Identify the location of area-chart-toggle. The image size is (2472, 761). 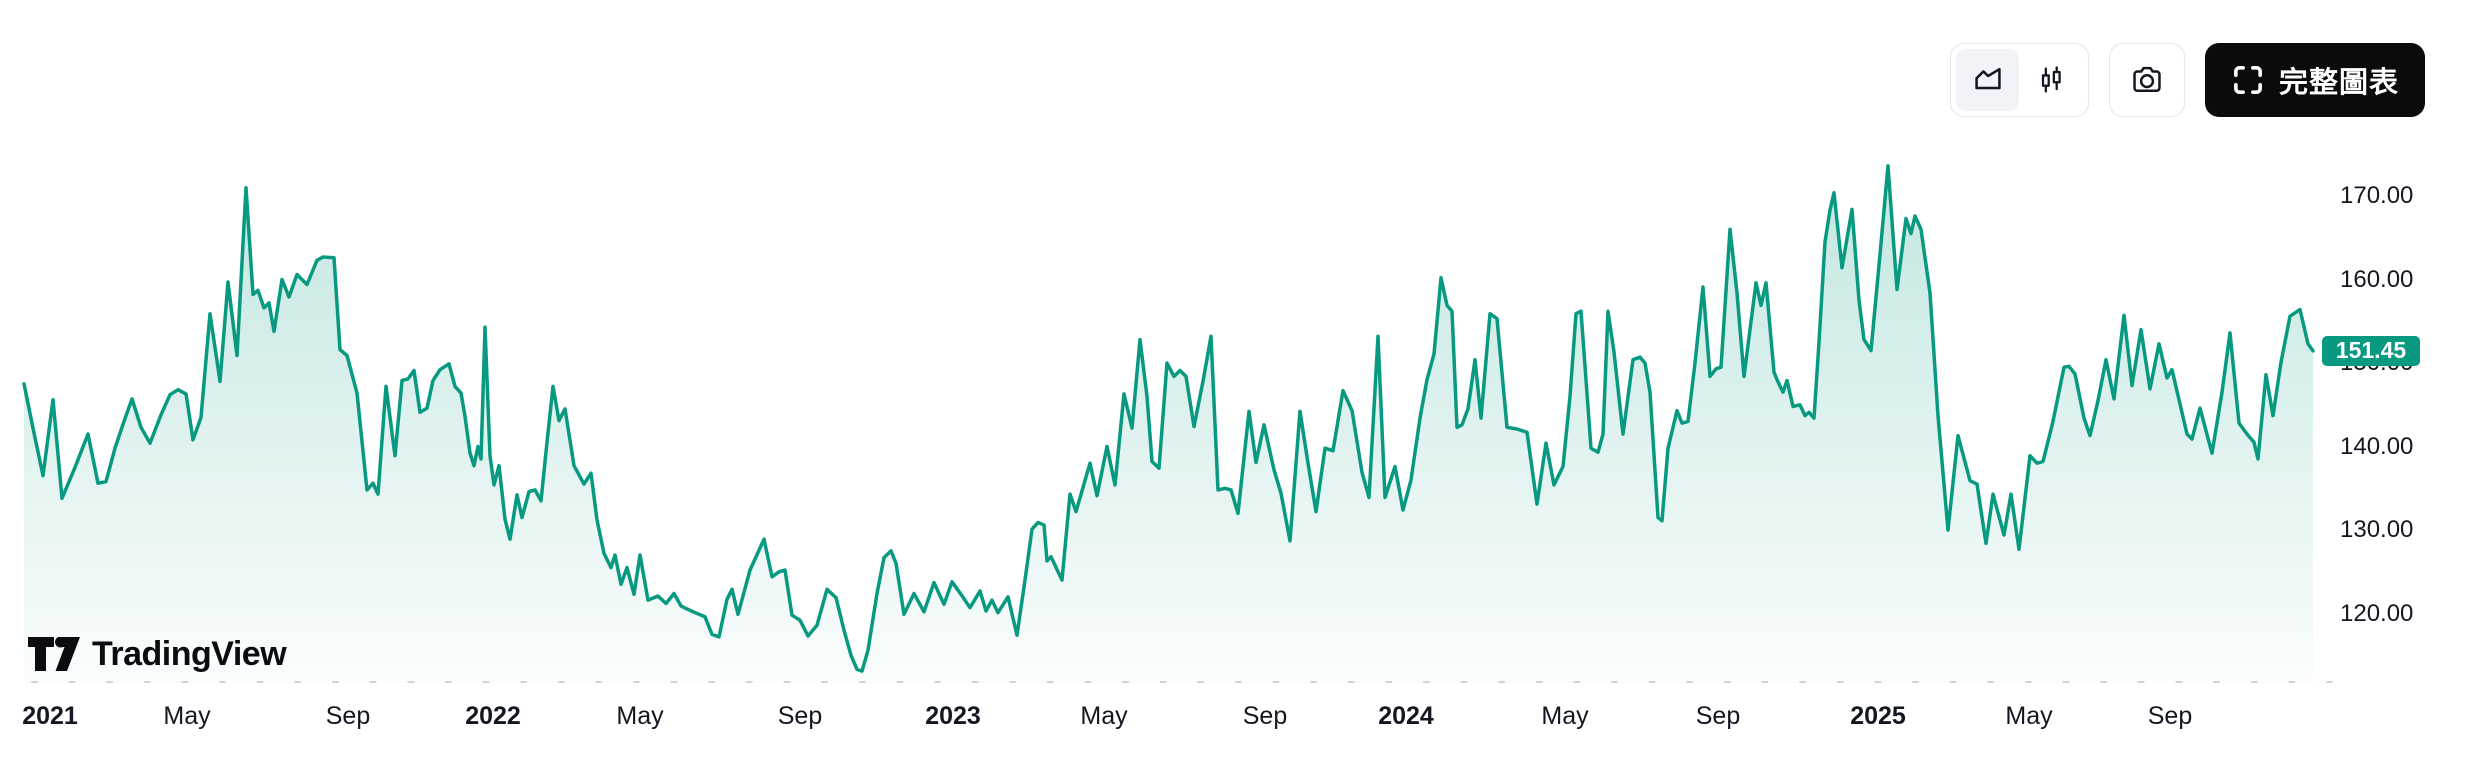
(1987, 80).